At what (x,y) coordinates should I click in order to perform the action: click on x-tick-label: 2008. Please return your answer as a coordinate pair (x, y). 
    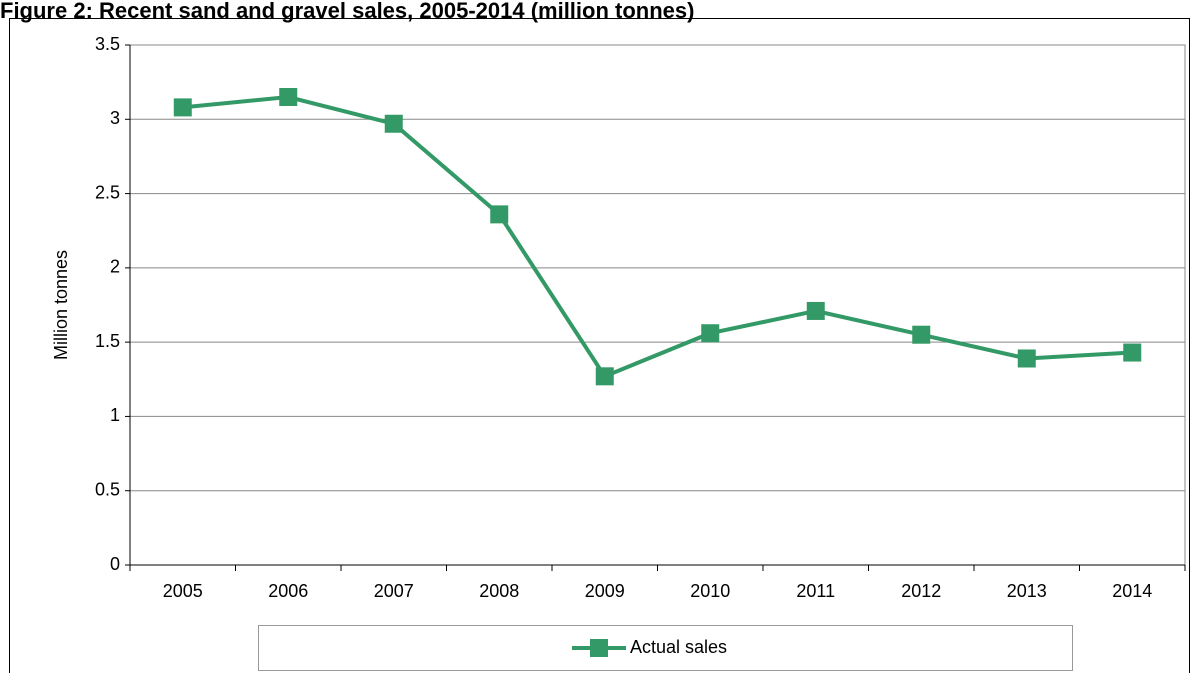
    Looking at the image, I should click on (499, 591).